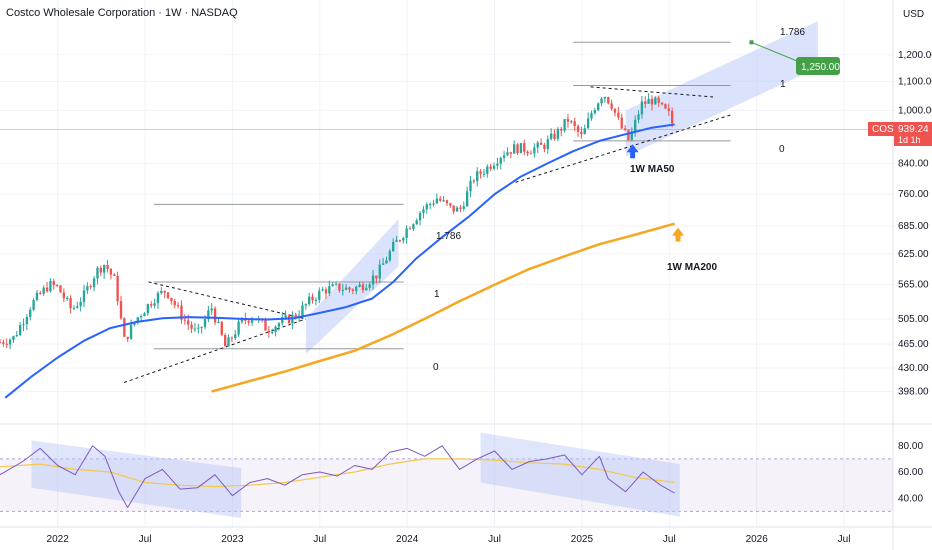 Image resolution: width=932 pixels, height=550 pixels. I want to click on fib-2023-1786-label: 1.786, so click(448, 236).